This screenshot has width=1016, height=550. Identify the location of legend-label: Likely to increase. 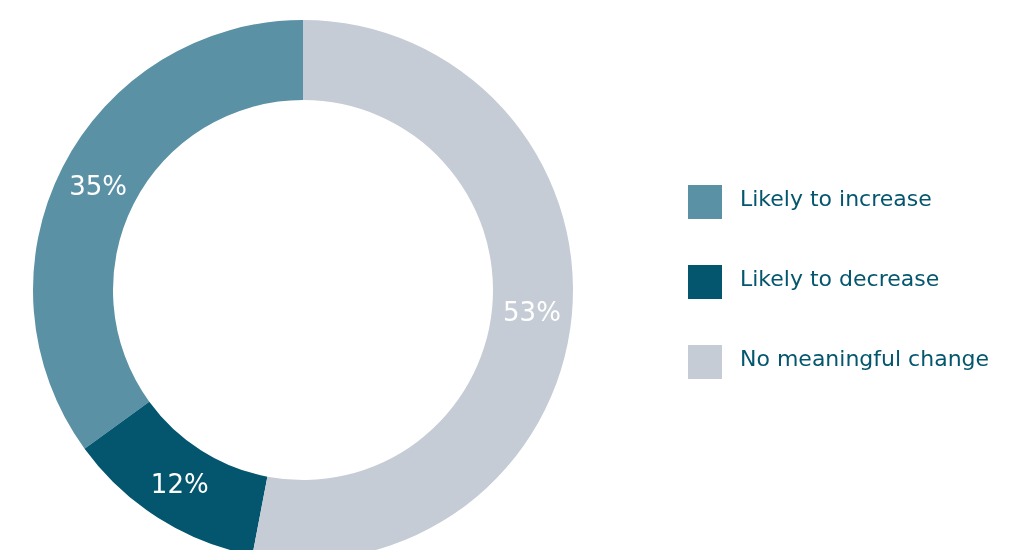
(836, 198).